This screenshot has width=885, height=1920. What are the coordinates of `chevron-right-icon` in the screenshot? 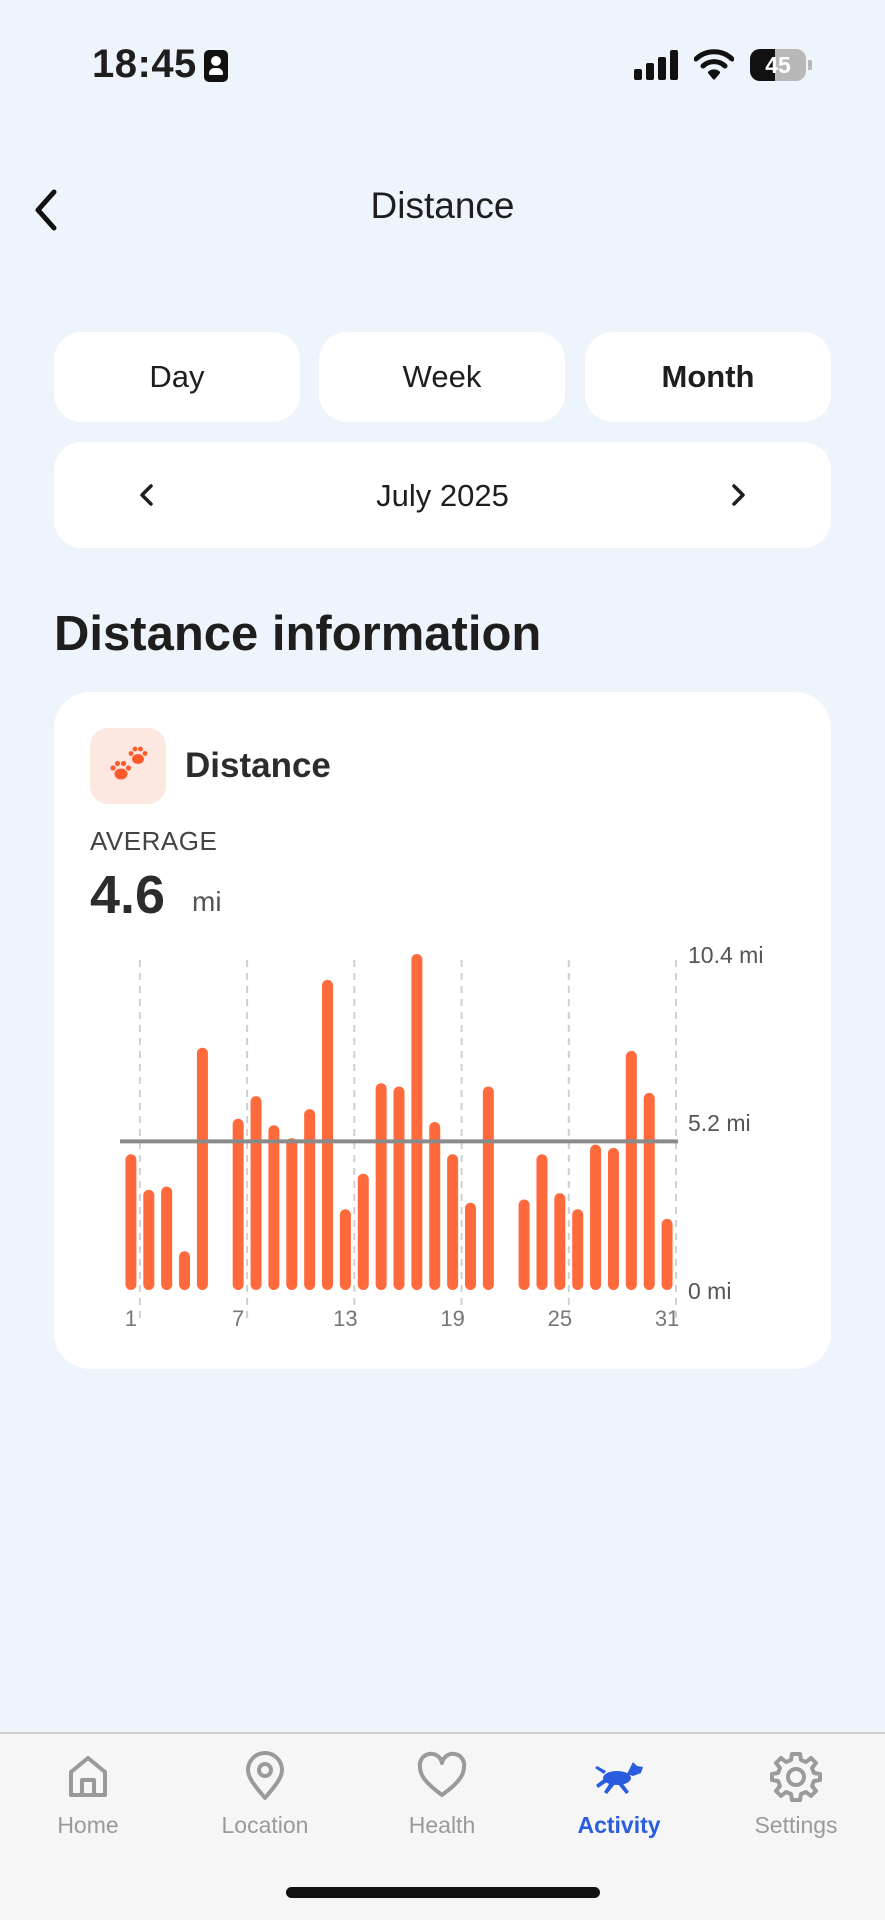 It's located at (738, 495).